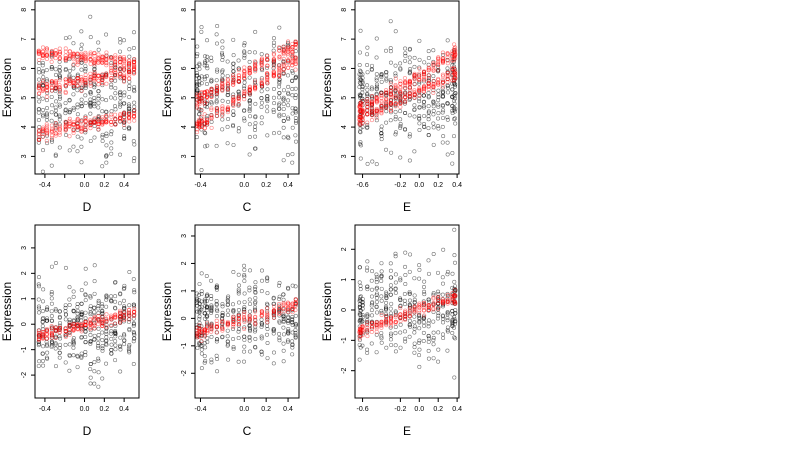 Image resolution: width=800 pixels, height=450 pixels. Describe the element at coordinates (184, 68) in the screenshot. I see `y-tick-label: 6` at that location.